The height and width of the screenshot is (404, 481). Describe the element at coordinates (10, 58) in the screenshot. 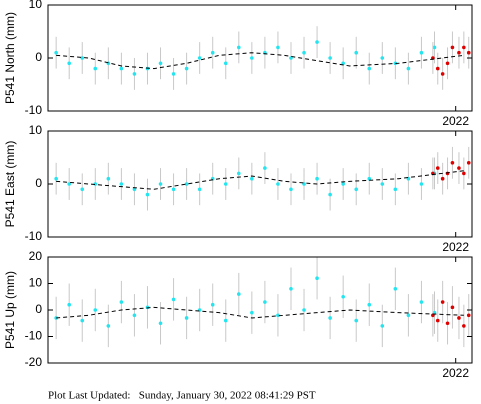

I see `y-axis-label: P541 North (mm)` at that location.